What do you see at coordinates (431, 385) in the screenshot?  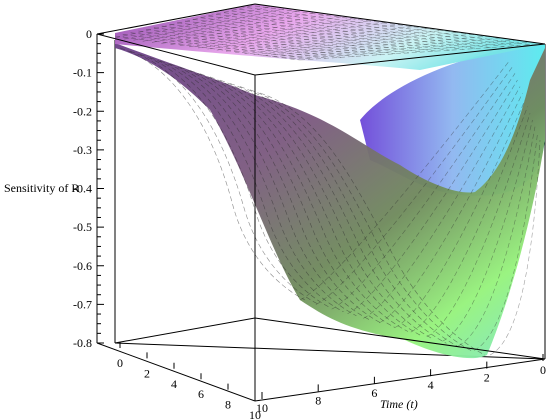 I see `time-axis-tick-label: 4` at bounding box center [431, 385].